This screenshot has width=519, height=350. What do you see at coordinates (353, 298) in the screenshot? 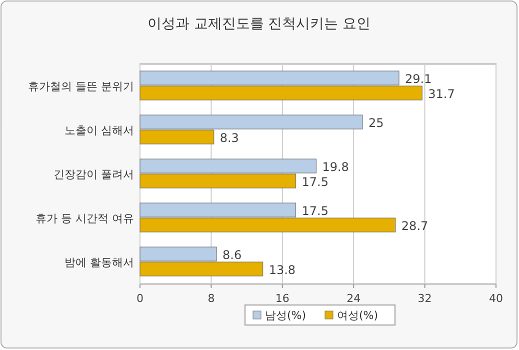
I see `x-tick-label: 24` at bounding box center [353, 298].